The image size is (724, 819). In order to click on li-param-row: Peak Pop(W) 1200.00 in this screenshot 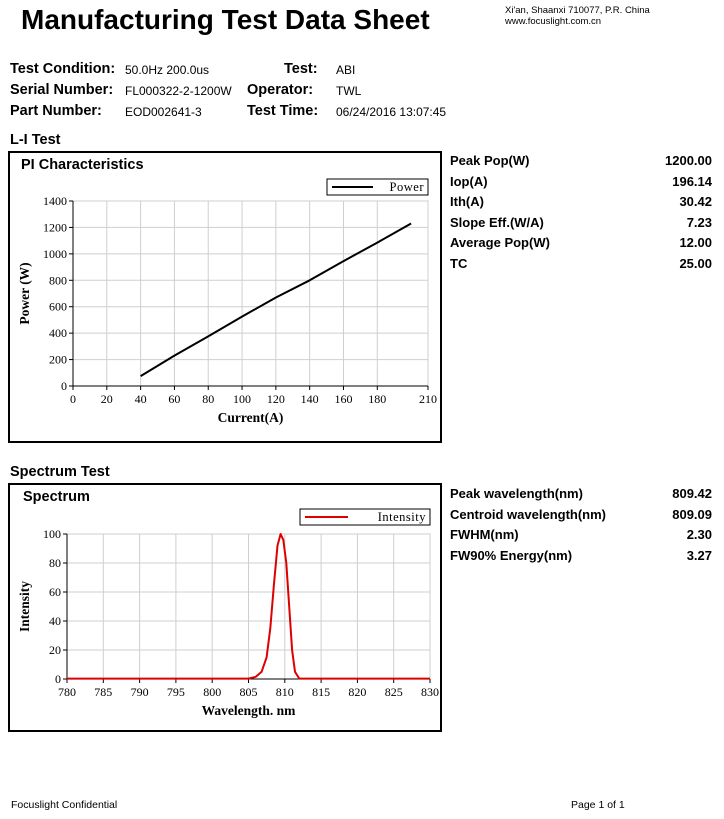, I will do `click(581, 163)`.